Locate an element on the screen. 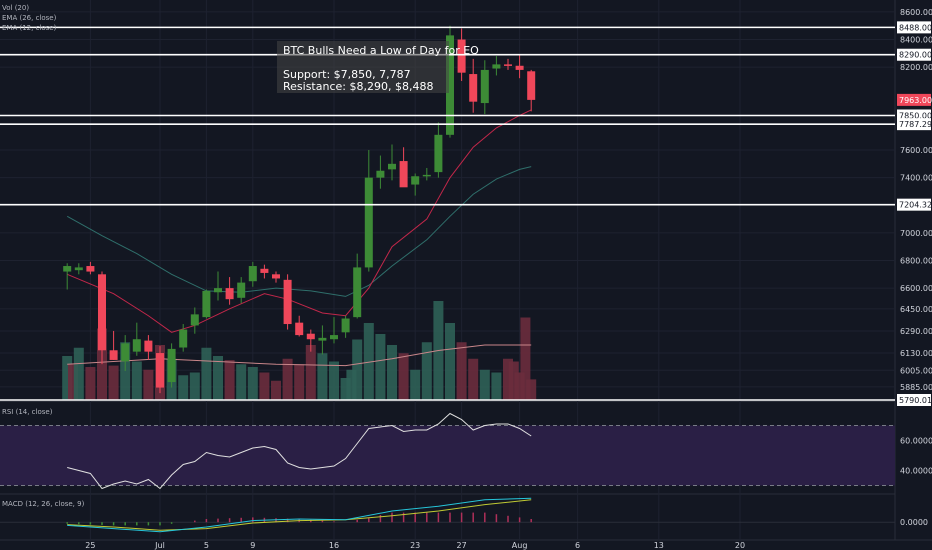 The width and height of the screenshot is (932, 550). price-tick-label: 6450.00 is located at coordinates (916, 309).